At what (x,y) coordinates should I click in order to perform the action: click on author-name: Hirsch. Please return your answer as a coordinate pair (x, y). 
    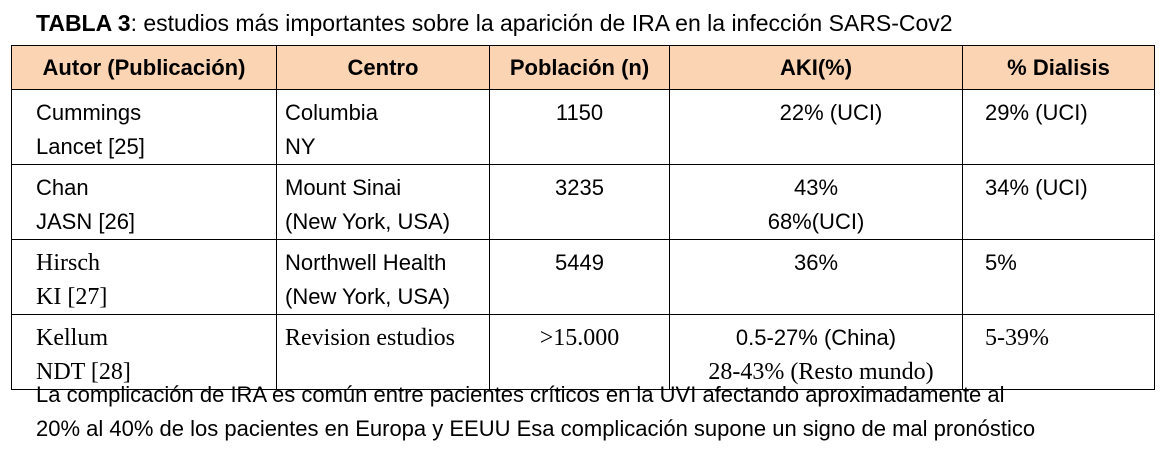
    Looking at the image, I should click on (68, 263).